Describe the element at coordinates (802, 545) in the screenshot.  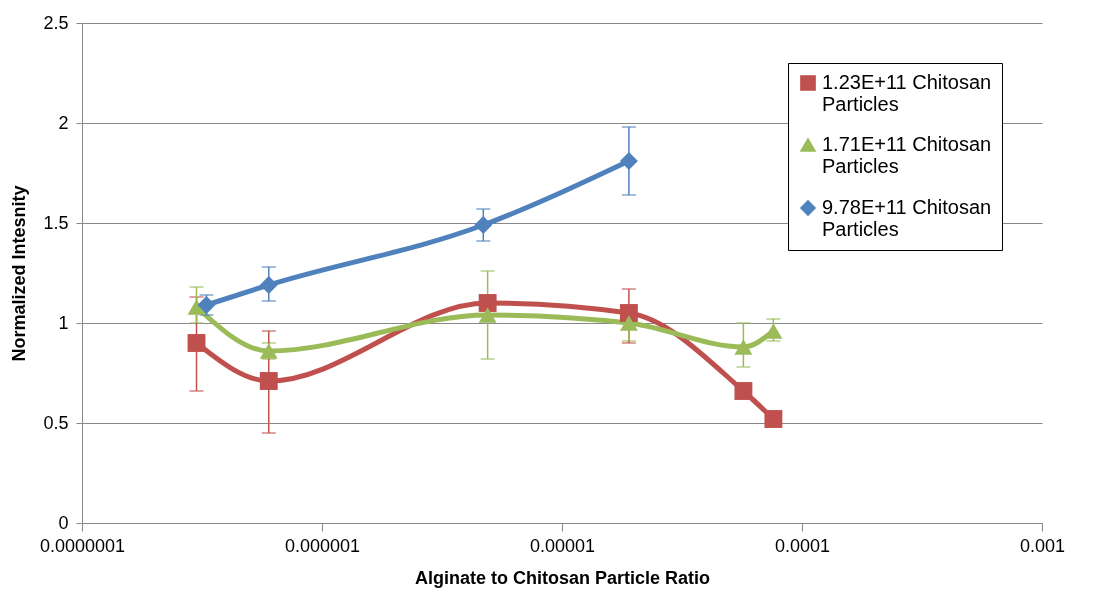
I see `x-tick-label: 0.0001` at that location.